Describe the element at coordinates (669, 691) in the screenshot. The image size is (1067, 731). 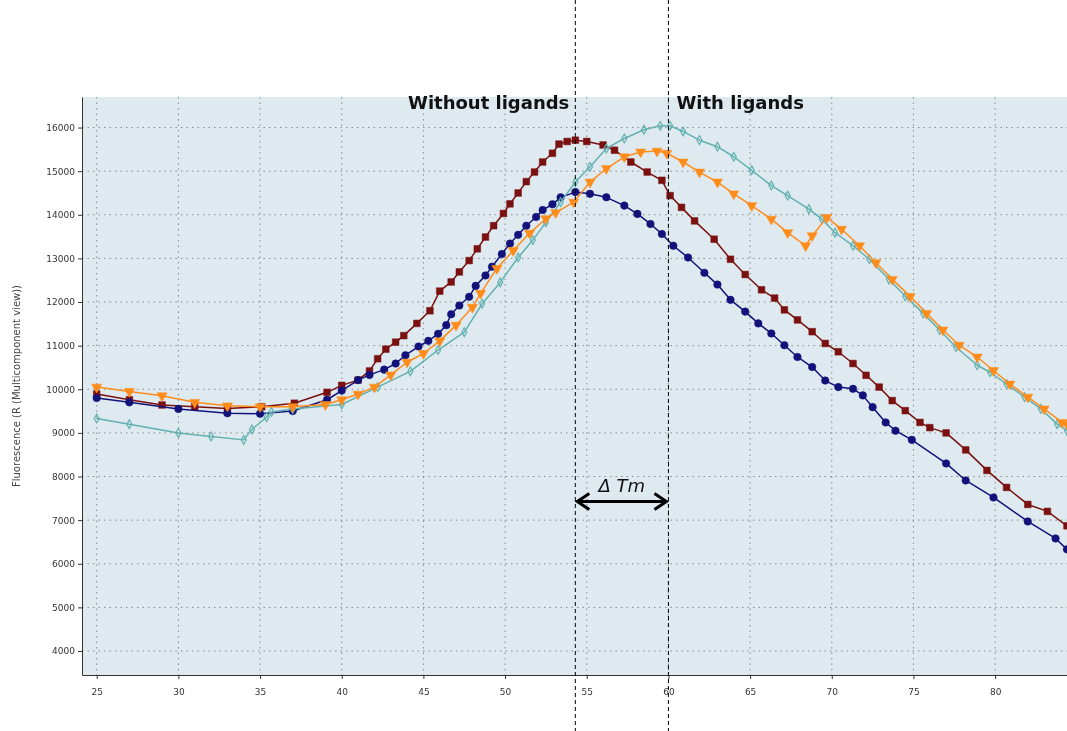
I see `x-tick-label: 60` at that location.